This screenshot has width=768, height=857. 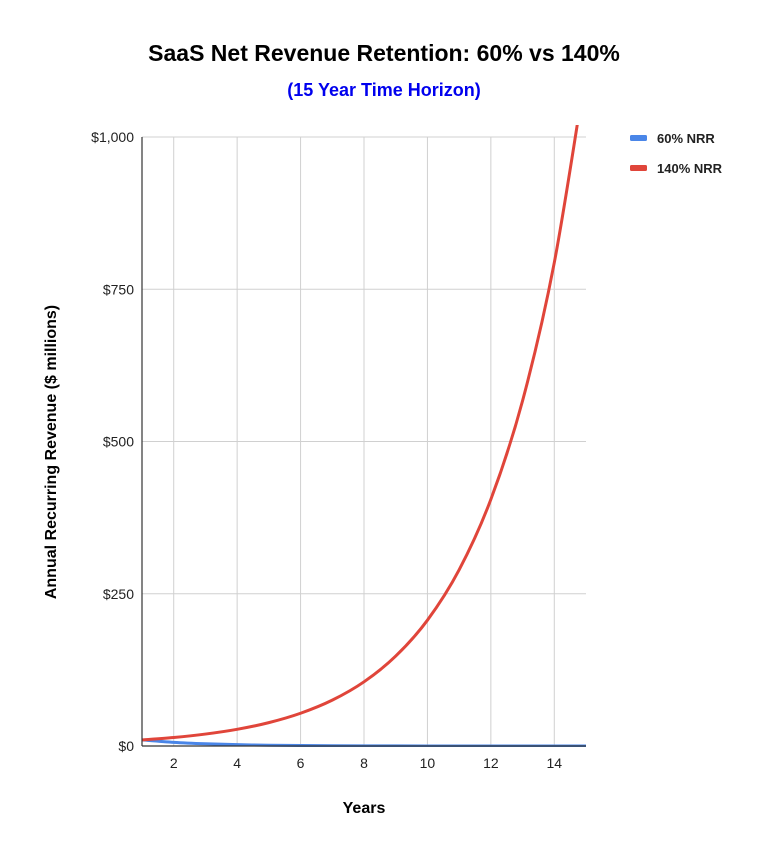 What do you see at coordinates (112, 137) in the screenshot?
I see `y-tick-label: $1,000` at bounding box center [112, 137].